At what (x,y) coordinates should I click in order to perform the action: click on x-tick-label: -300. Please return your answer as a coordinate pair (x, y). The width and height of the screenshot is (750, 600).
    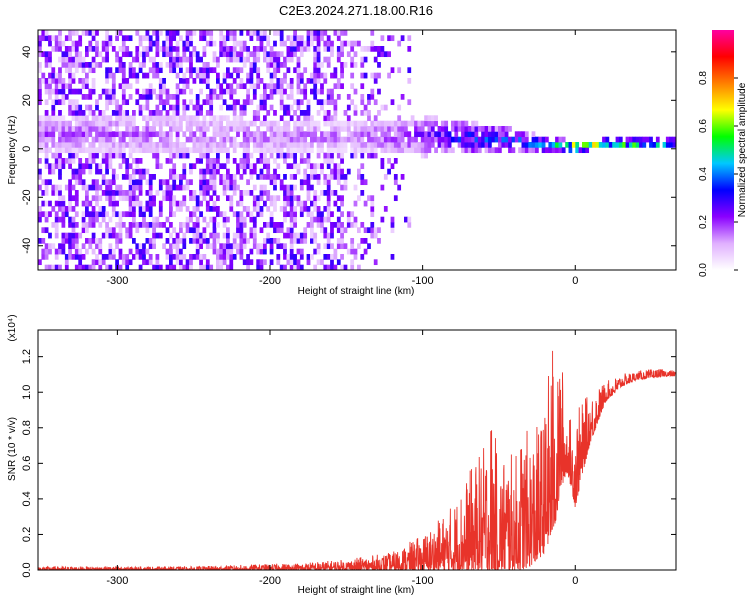
    Looking at the image, I should click on (117, 581).